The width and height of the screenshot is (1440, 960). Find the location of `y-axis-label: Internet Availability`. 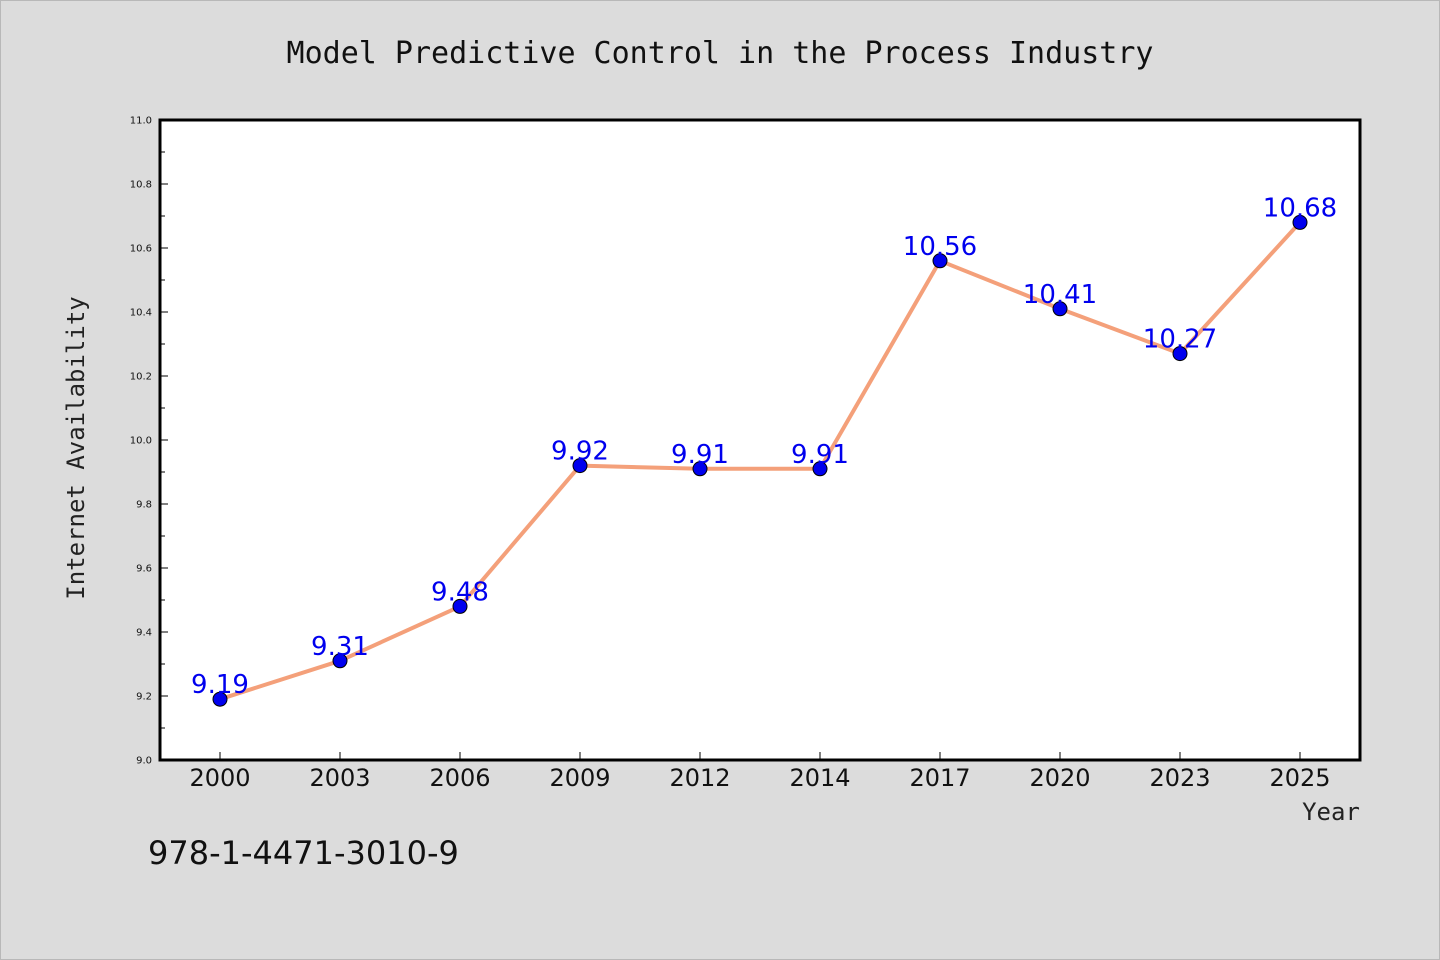

y-axis-label: Internet Availability is located at coordinates (76, 447).